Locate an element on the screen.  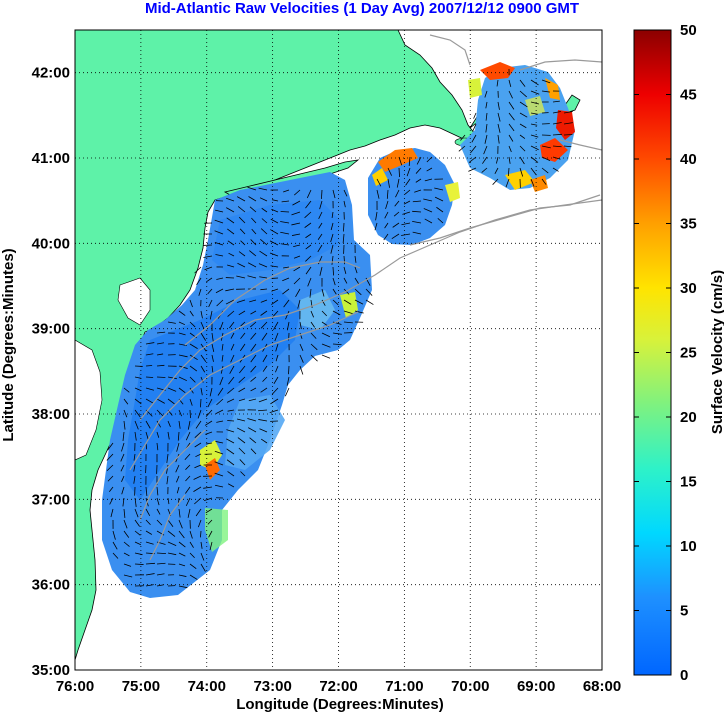
y-tick-label: 39:00 is located at coordinates (51, 329).